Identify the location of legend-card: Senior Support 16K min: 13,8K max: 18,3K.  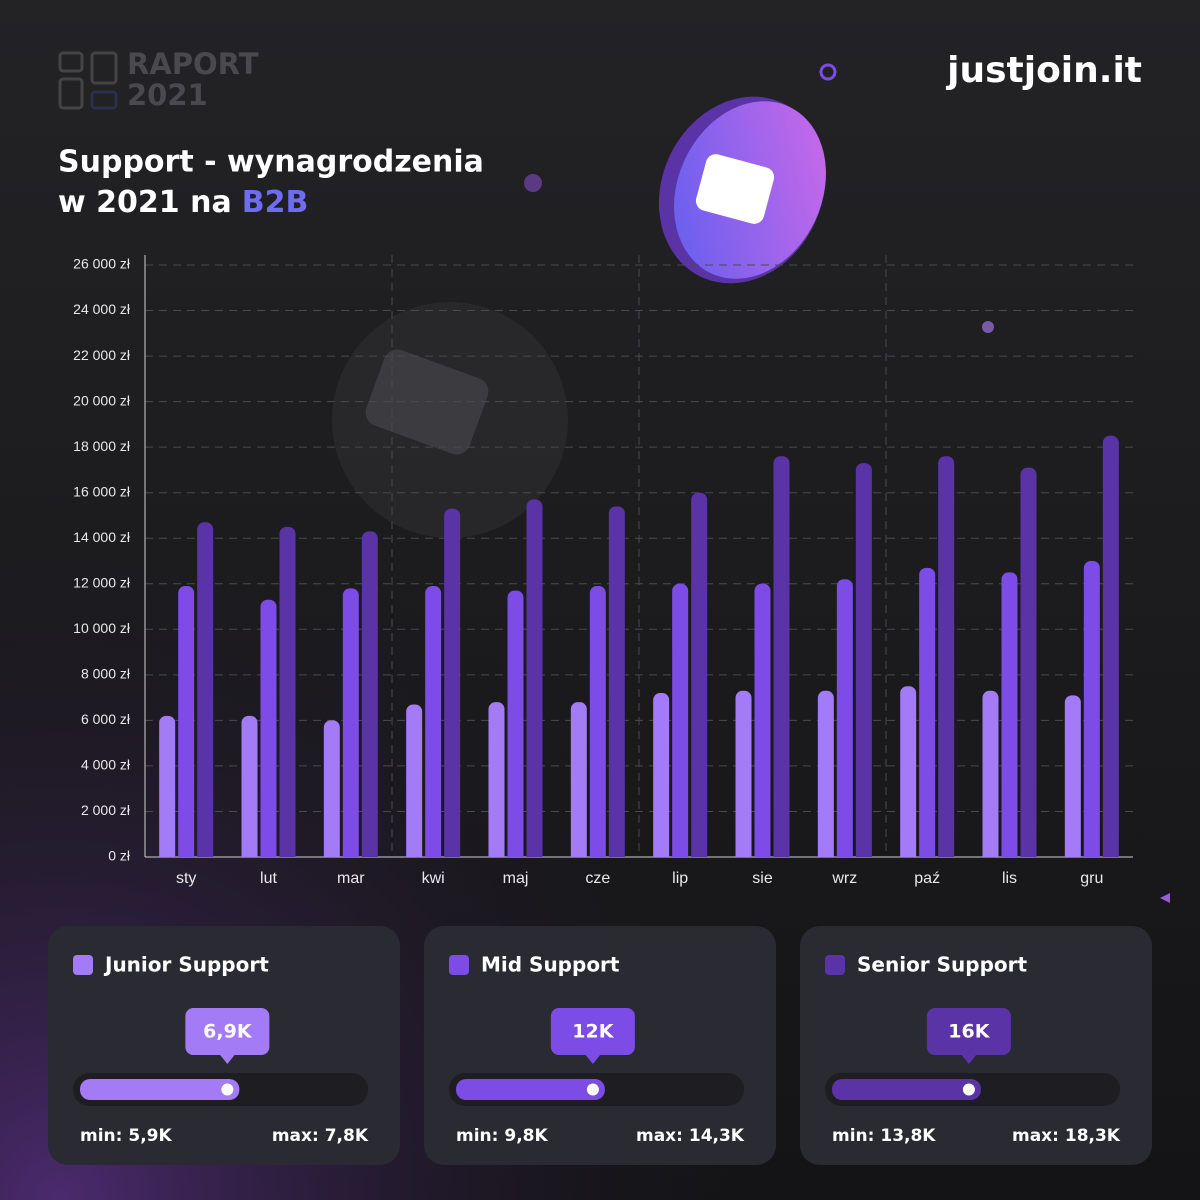
(976, 1045).